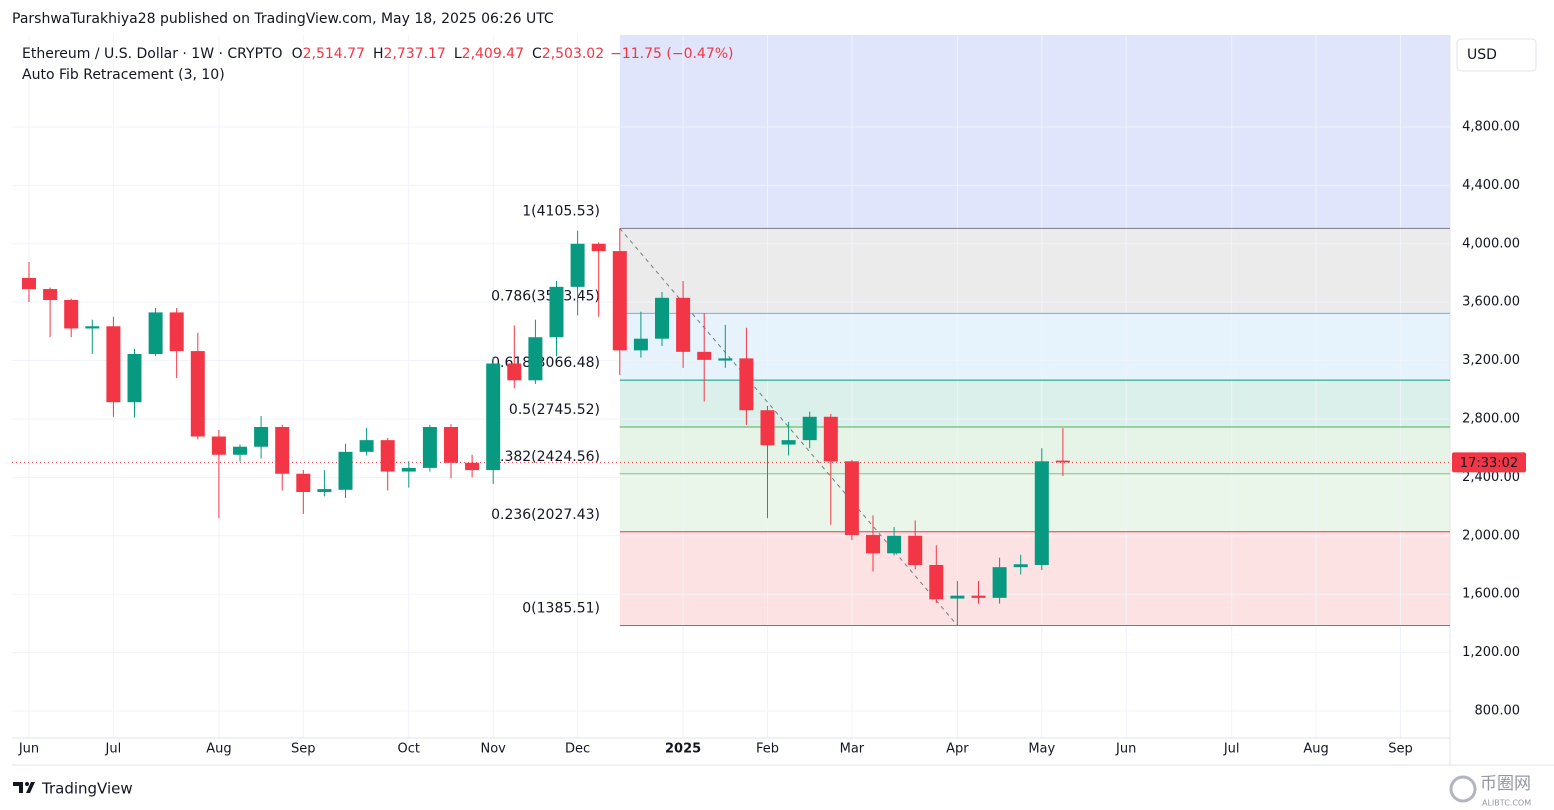 Image resolution: width=1554 pixels, height=810 pixels. What do you see at coordinates (152, 54) in the screenshot?
I see `symbol: Ethereum / U.S. Dollar · 1W · CRYPTO` at bounding box center [152, 54].